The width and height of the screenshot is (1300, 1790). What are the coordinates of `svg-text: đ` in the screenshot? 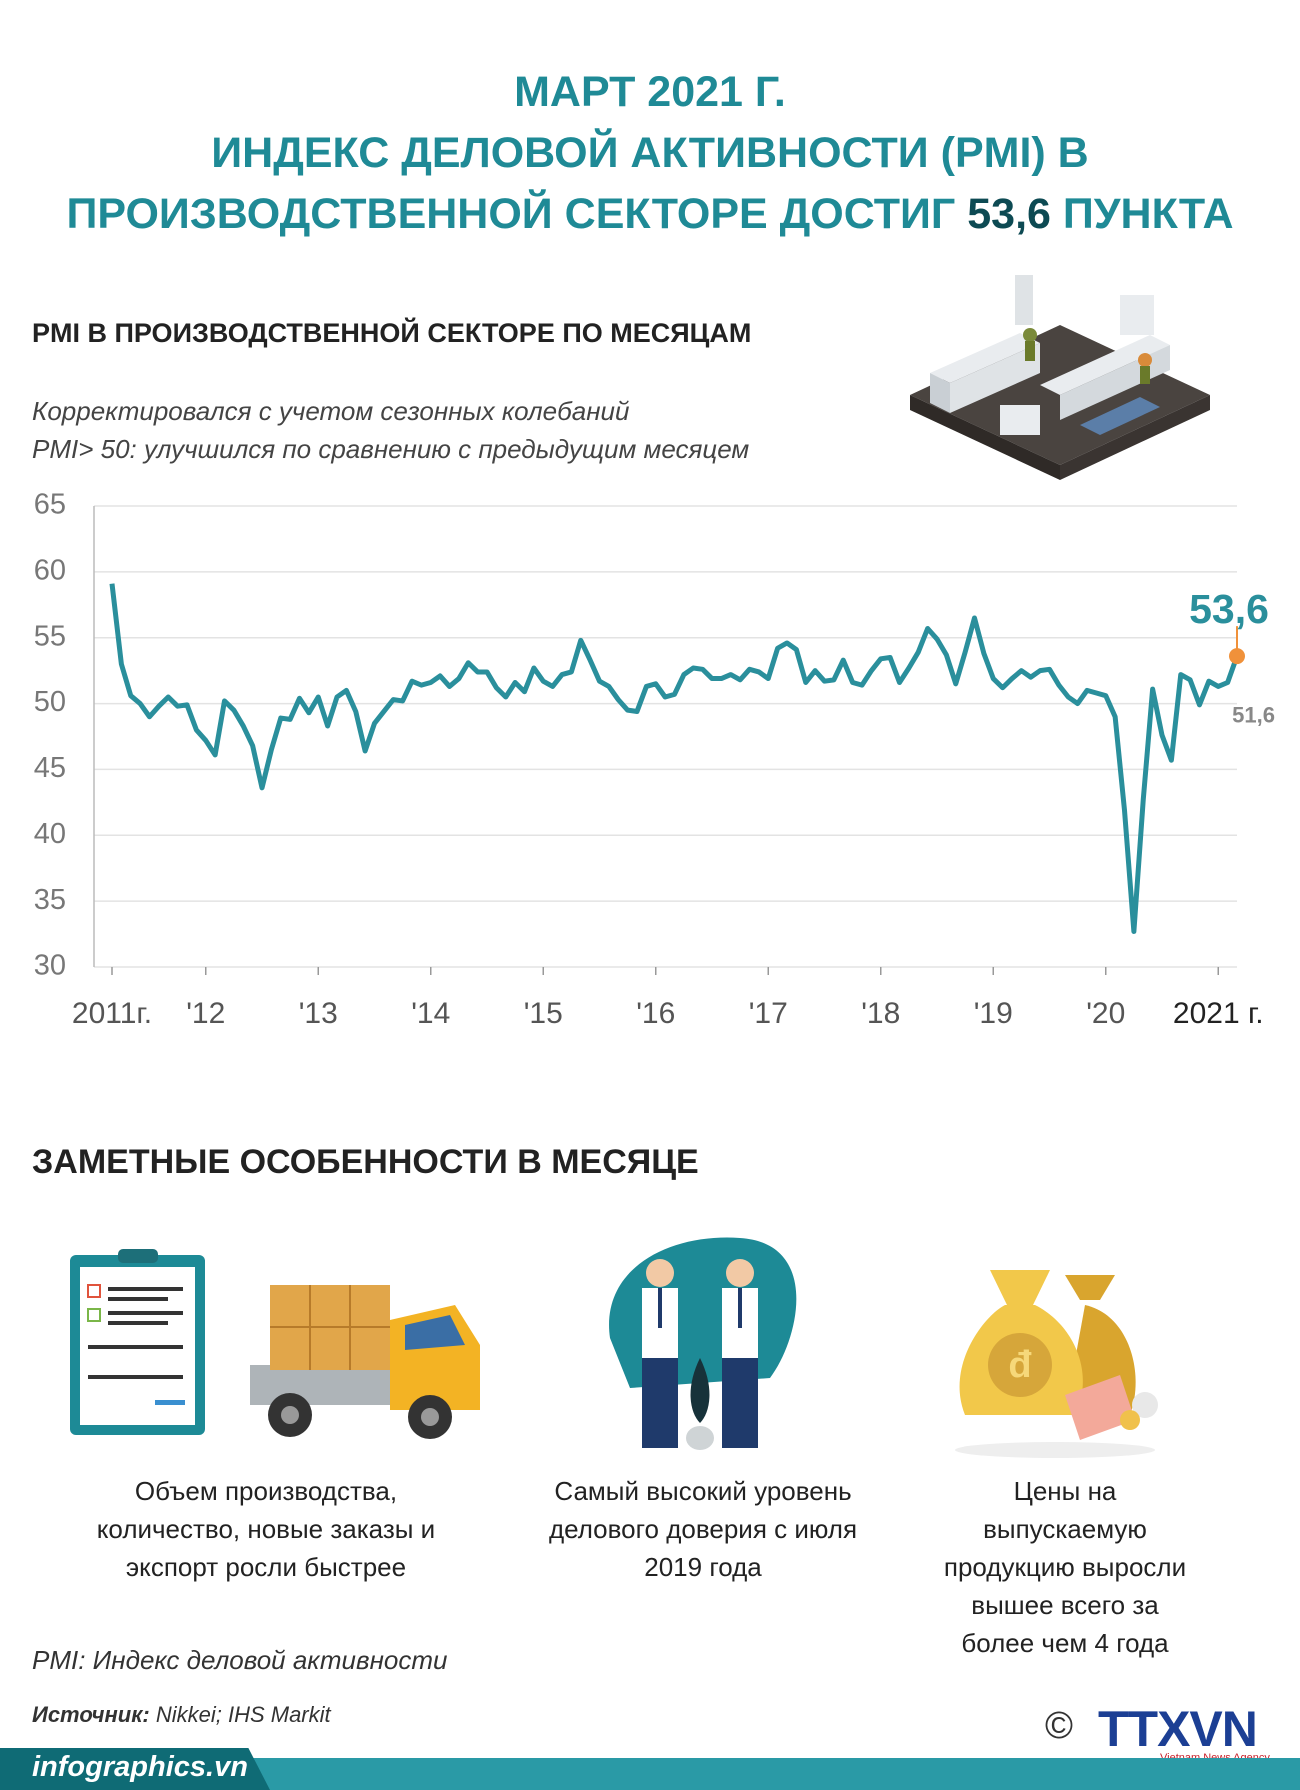 It's located at (1020, 1365).